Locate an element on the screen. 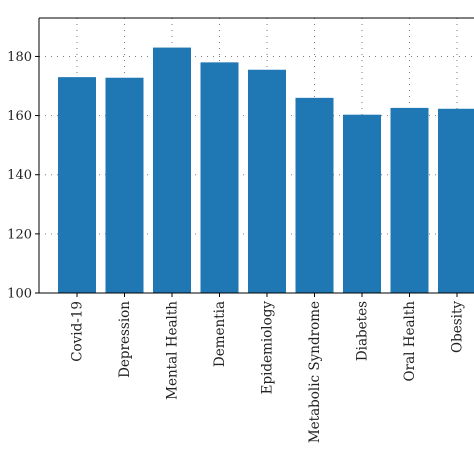 The height and width of the screenshot is (474, 474). y-axis-ticks: 100 120 140 160 180 is located at coordinates (23, 176).